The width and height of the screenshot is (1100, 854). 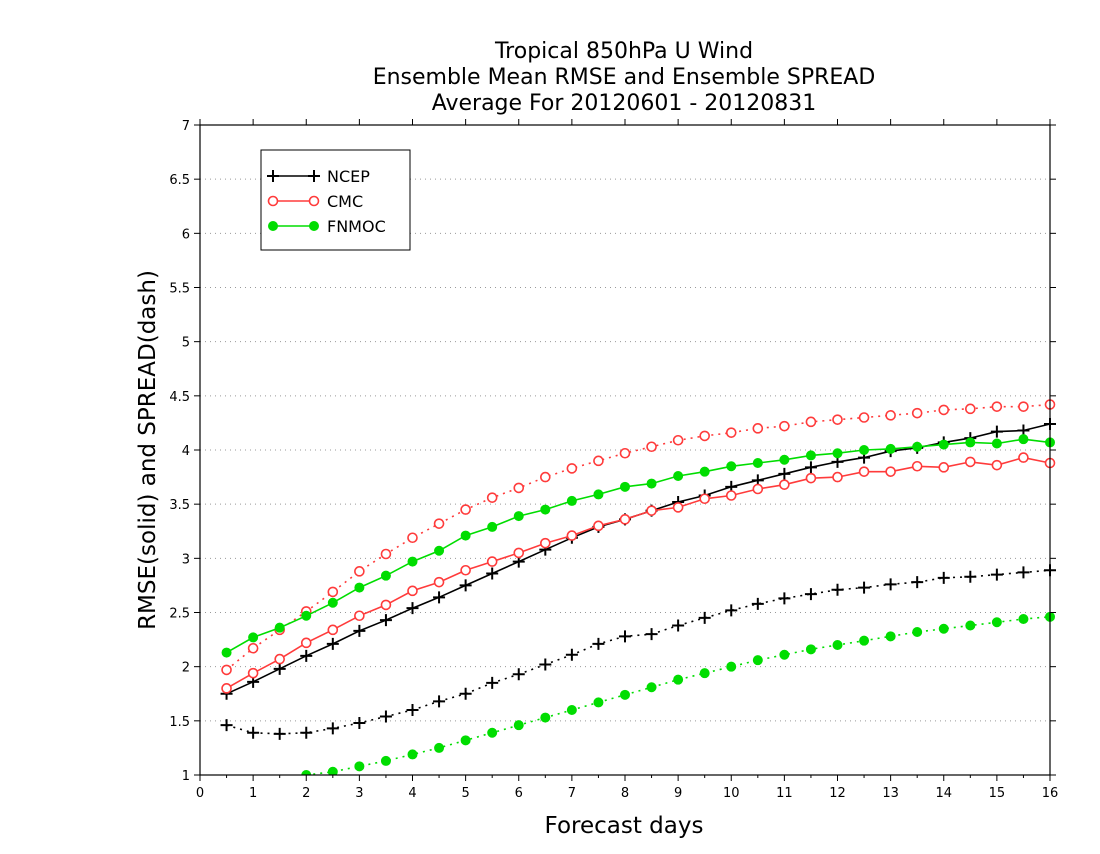 What do you see at coordinates (179, 505) in the screenshot?
I see `y-tick-label: 3.5` at bounding box center [179, 505].